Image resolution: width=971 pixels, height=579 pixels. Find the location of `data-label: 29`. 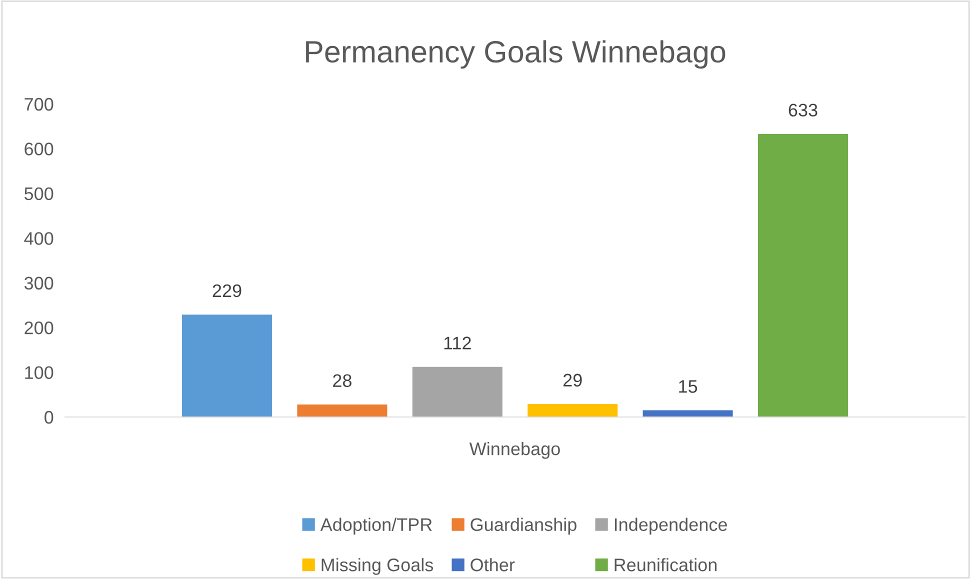

data-label: 29 is located at coordinates (572, 380).